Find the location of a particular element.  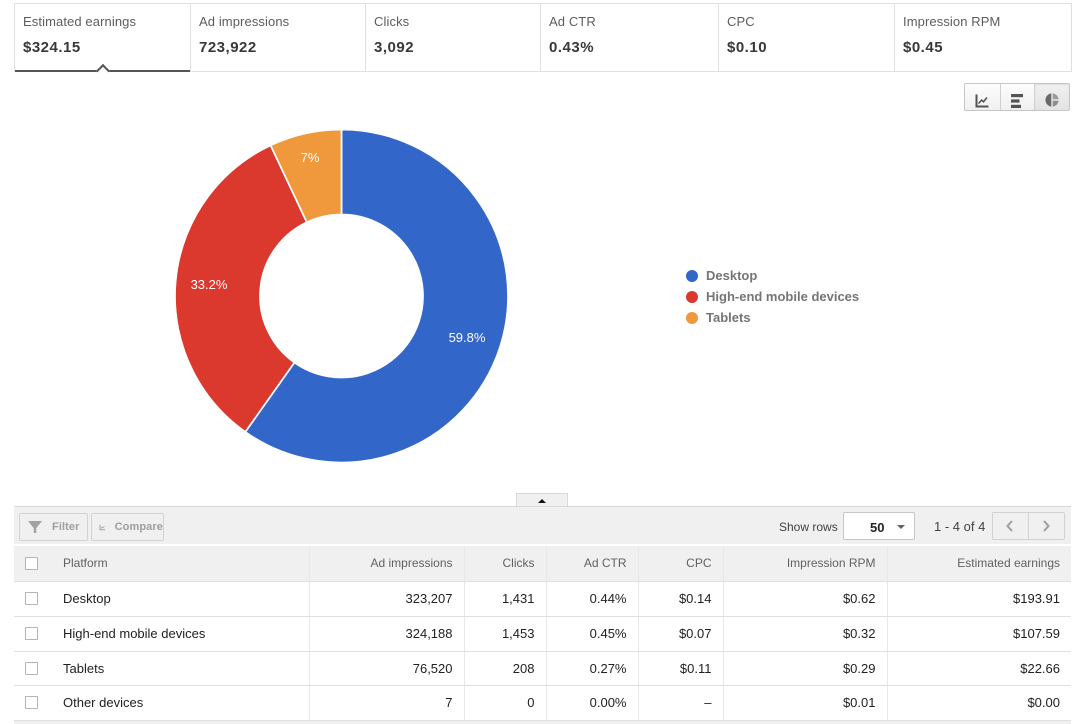

svg-text: 7% is located at coordinates (310, 157).